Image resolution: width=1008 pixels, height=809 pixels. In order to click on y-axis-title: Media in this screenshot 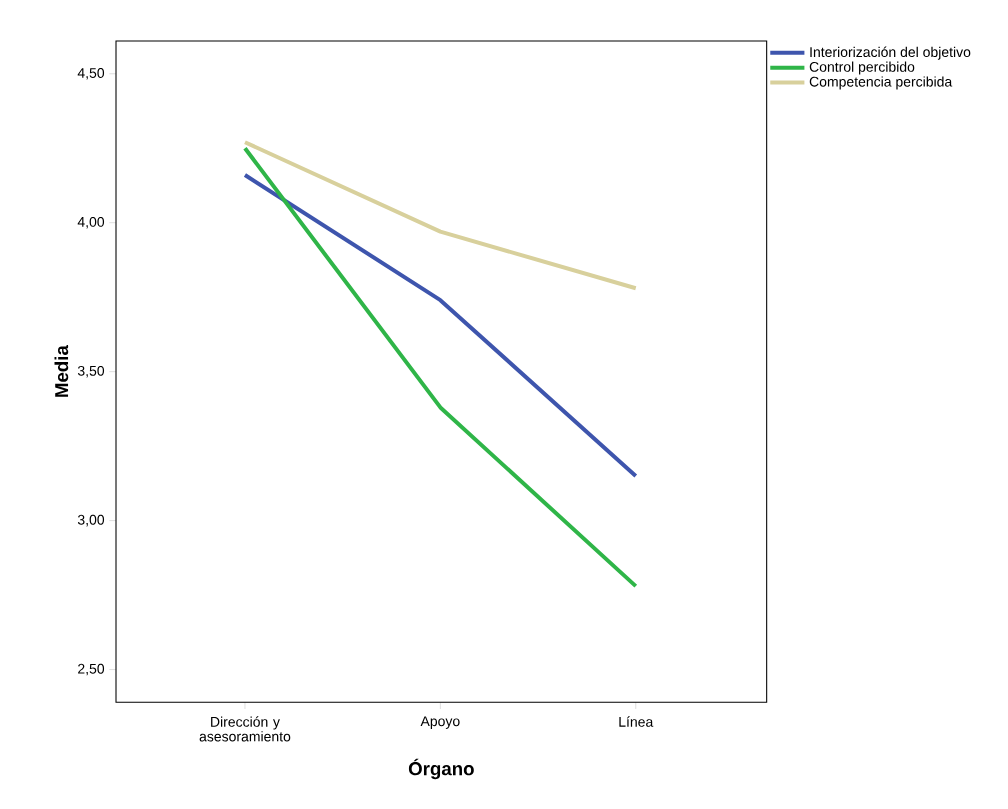, I will do `click(61, 371)`.